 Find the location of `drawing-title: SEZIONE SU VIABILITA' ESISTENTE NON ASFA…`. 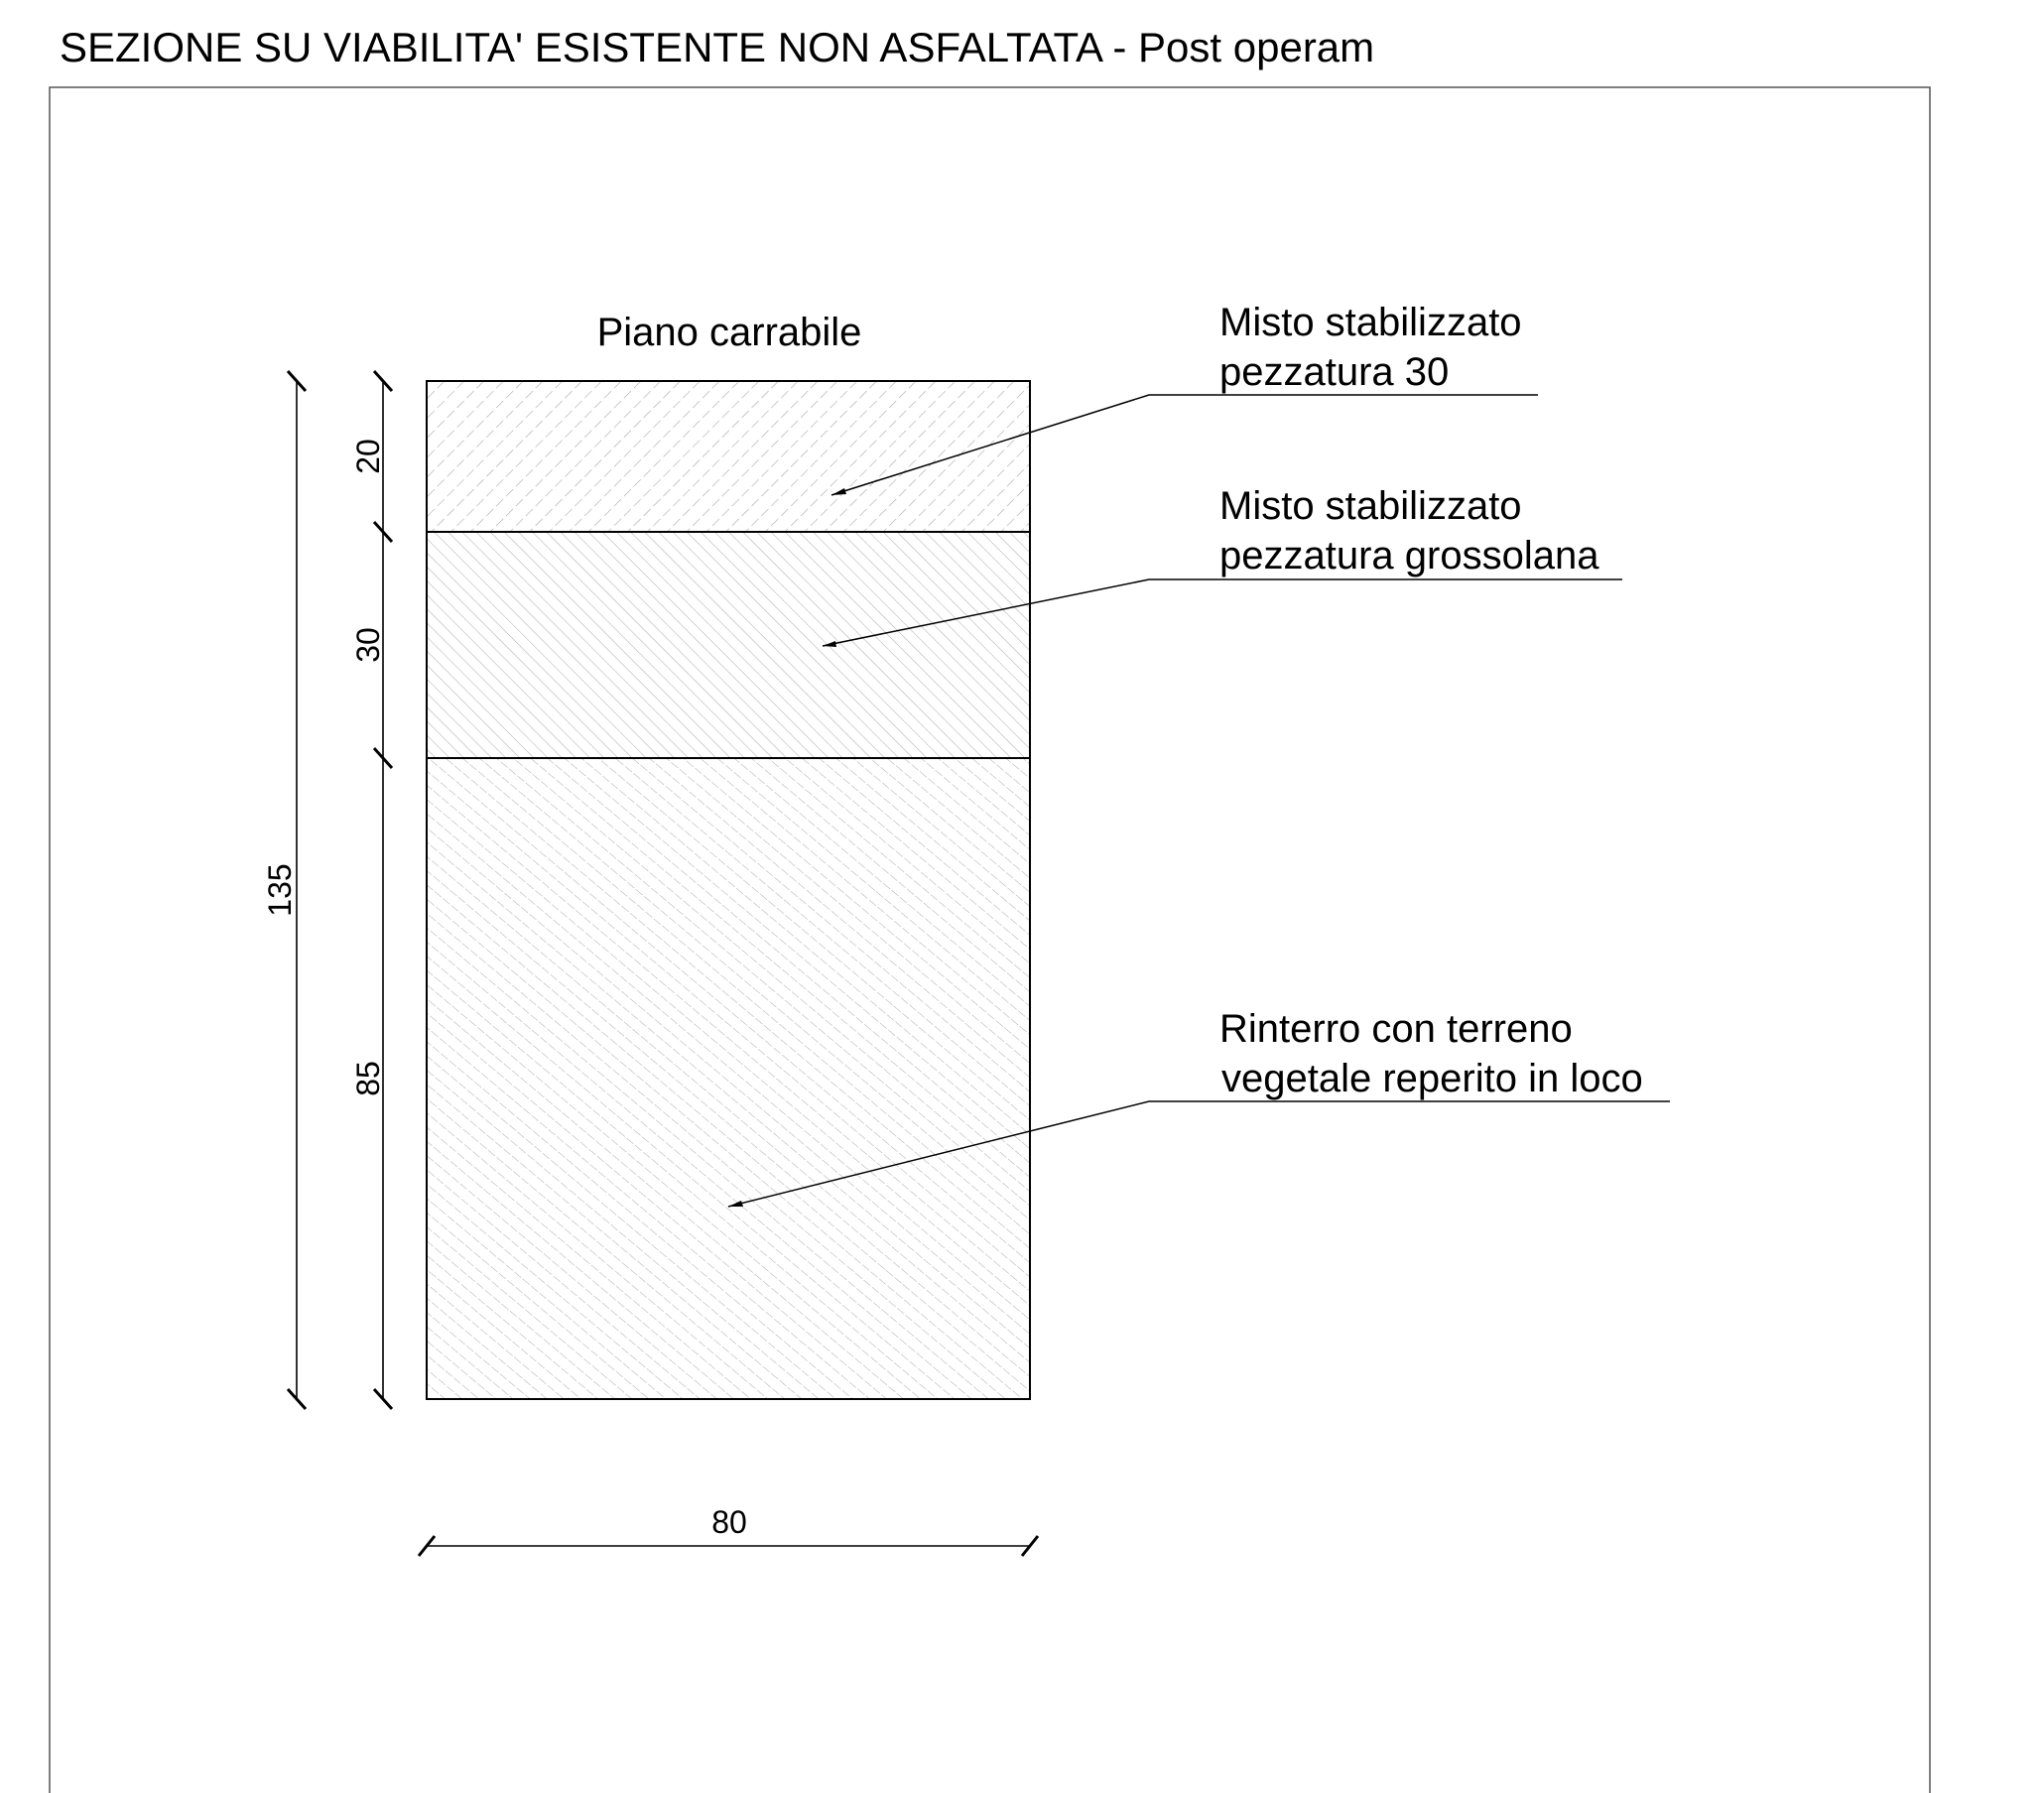

drawing-title: SEZIONE SU VIABILITA' ESISTENTE NON ASFA… is located at coordinates (717, 47).